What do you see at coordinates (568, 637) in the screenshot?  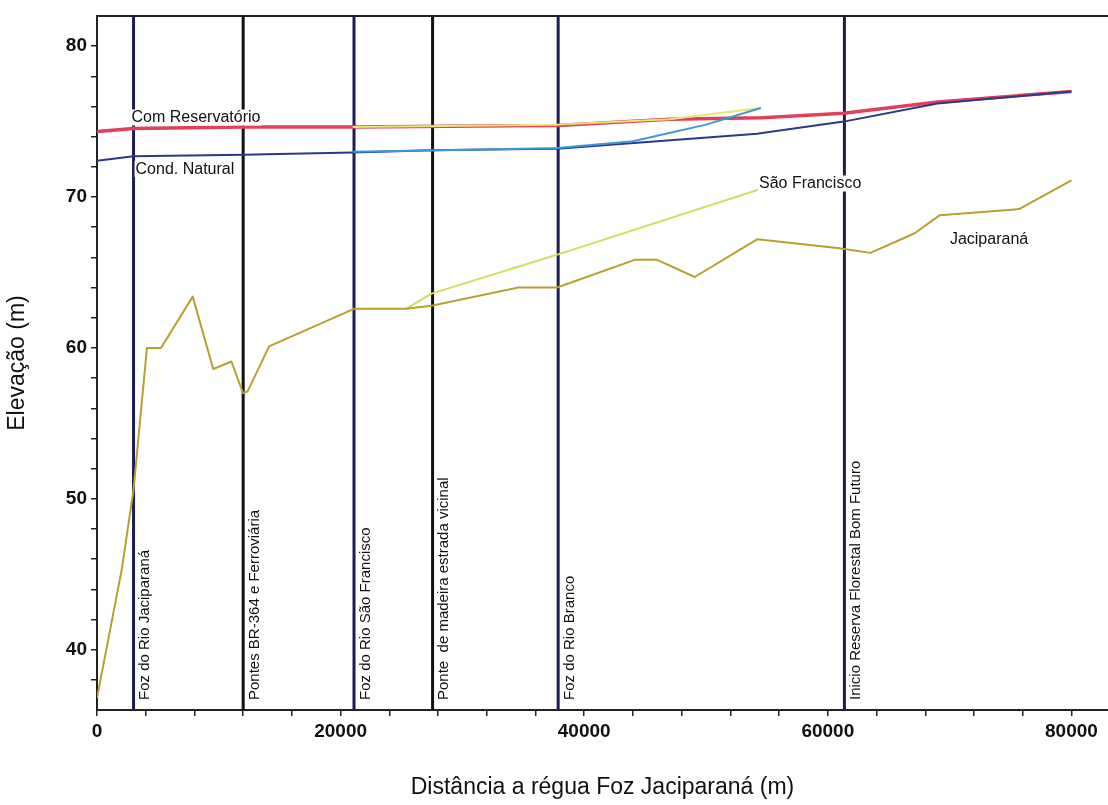 I see `ref-line-label: Foz do Rio Branco` at bounding box center [568, 637].